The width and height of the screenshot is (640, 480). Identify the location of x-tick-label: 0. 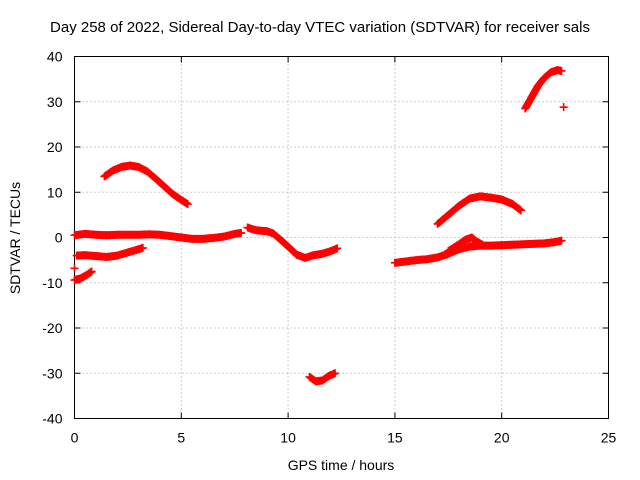
(75, 438).